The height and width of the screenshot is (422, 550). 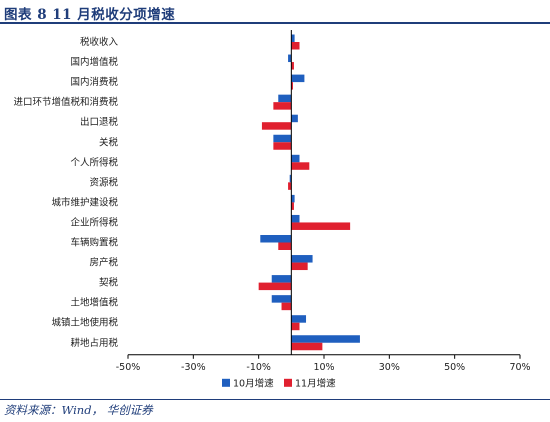 I want to click on category-label: 资源税, so click(x=103, y=182).